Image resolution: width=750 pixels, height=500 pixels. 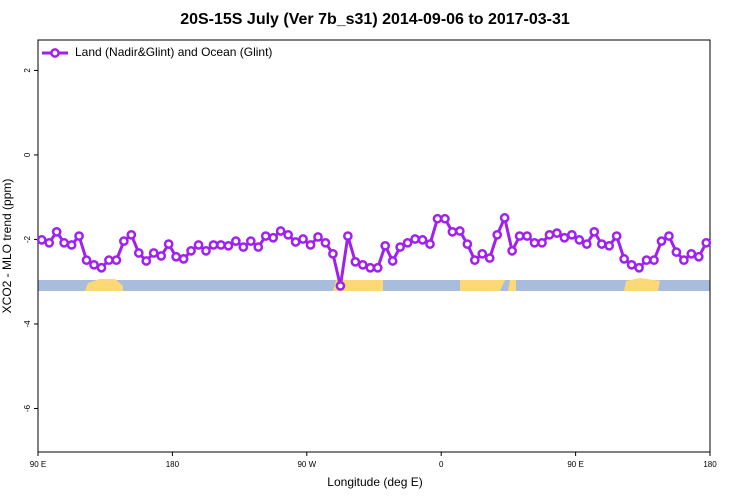 I want to click on y-tick-label: -6, so click(x=27, y=408).